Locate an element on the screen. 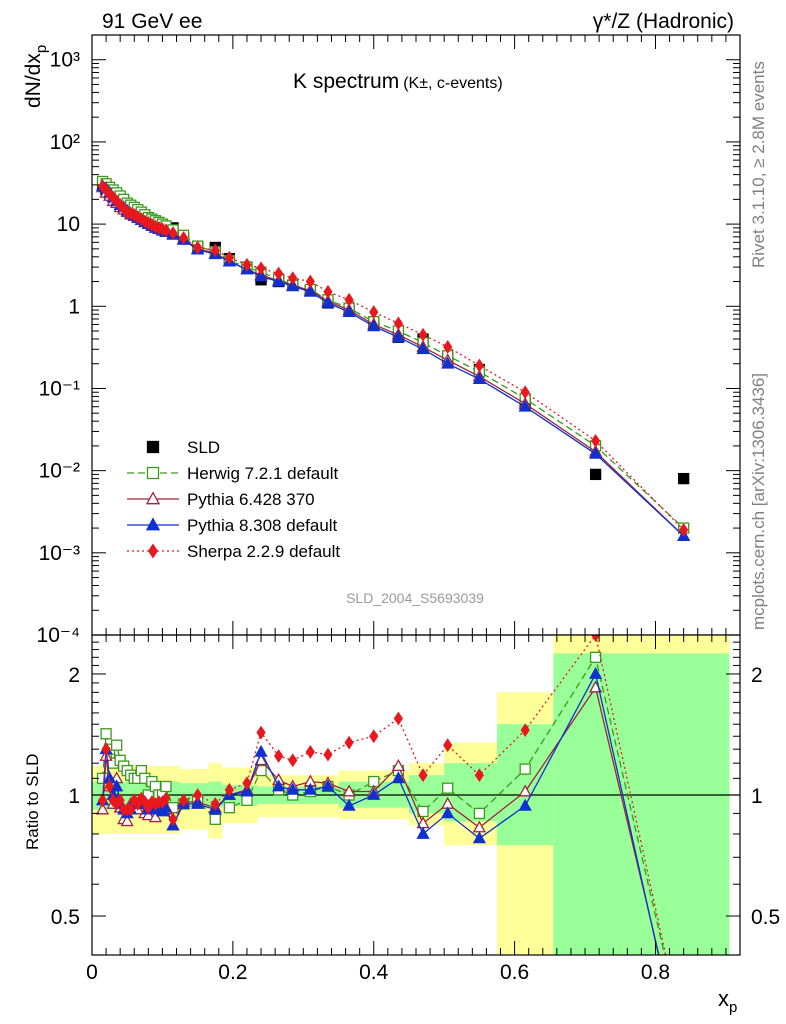 This screenshot has width=786, height=1024. main-y-tick-label: 10⁻³ is located at coordinates (59, 553).